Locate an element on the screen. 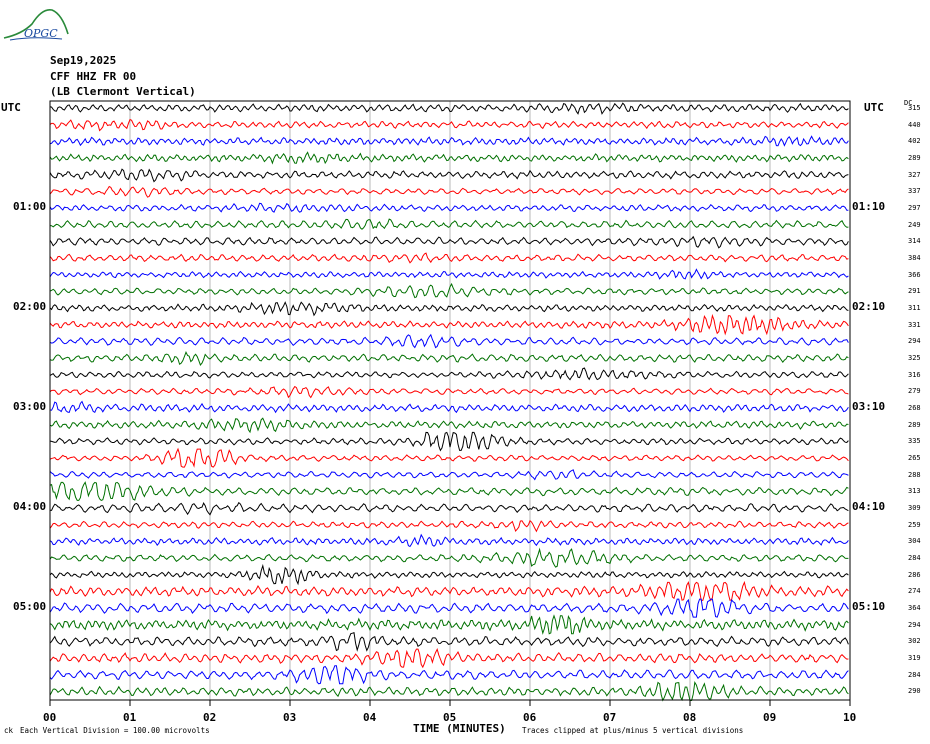  right-time-label: 01:10 is located at coordinates (869, 207).